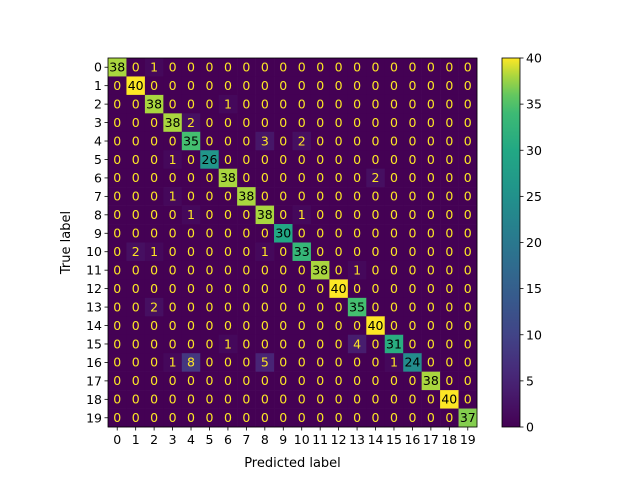 The height and width of the screenshot is (480, 640). What do you see at coordinates (530, 380) in the screenshot?
I see `colorbar-tick-label: 5` at bounding box center [530, 380].